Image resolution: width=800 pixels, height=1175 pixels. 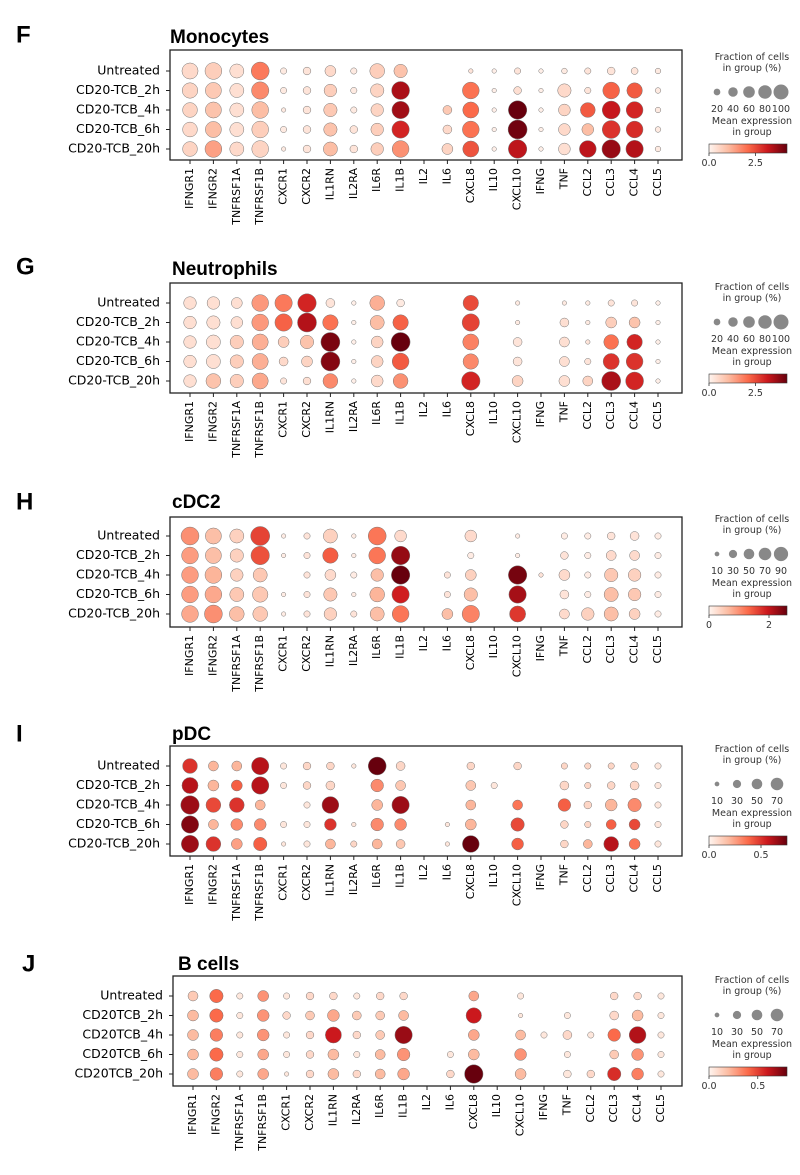 I want to click on size-legend-label: 10, so click(x=717, y=1032).